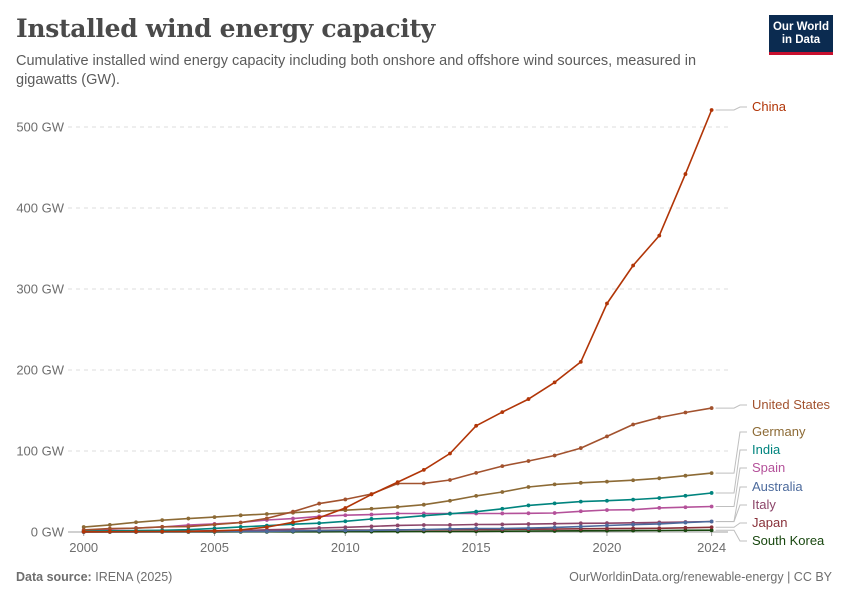  I want to click on y-tick-label: 0 GW, so click(48, 532).